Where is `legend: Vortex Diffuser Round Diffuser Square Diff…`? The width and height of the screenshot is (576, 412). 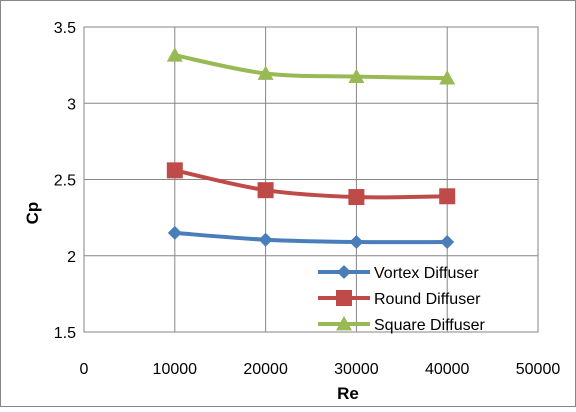 legend: Vortex Diffuser Round Diffuser Square Diff… is located at coordinates (402, 299).